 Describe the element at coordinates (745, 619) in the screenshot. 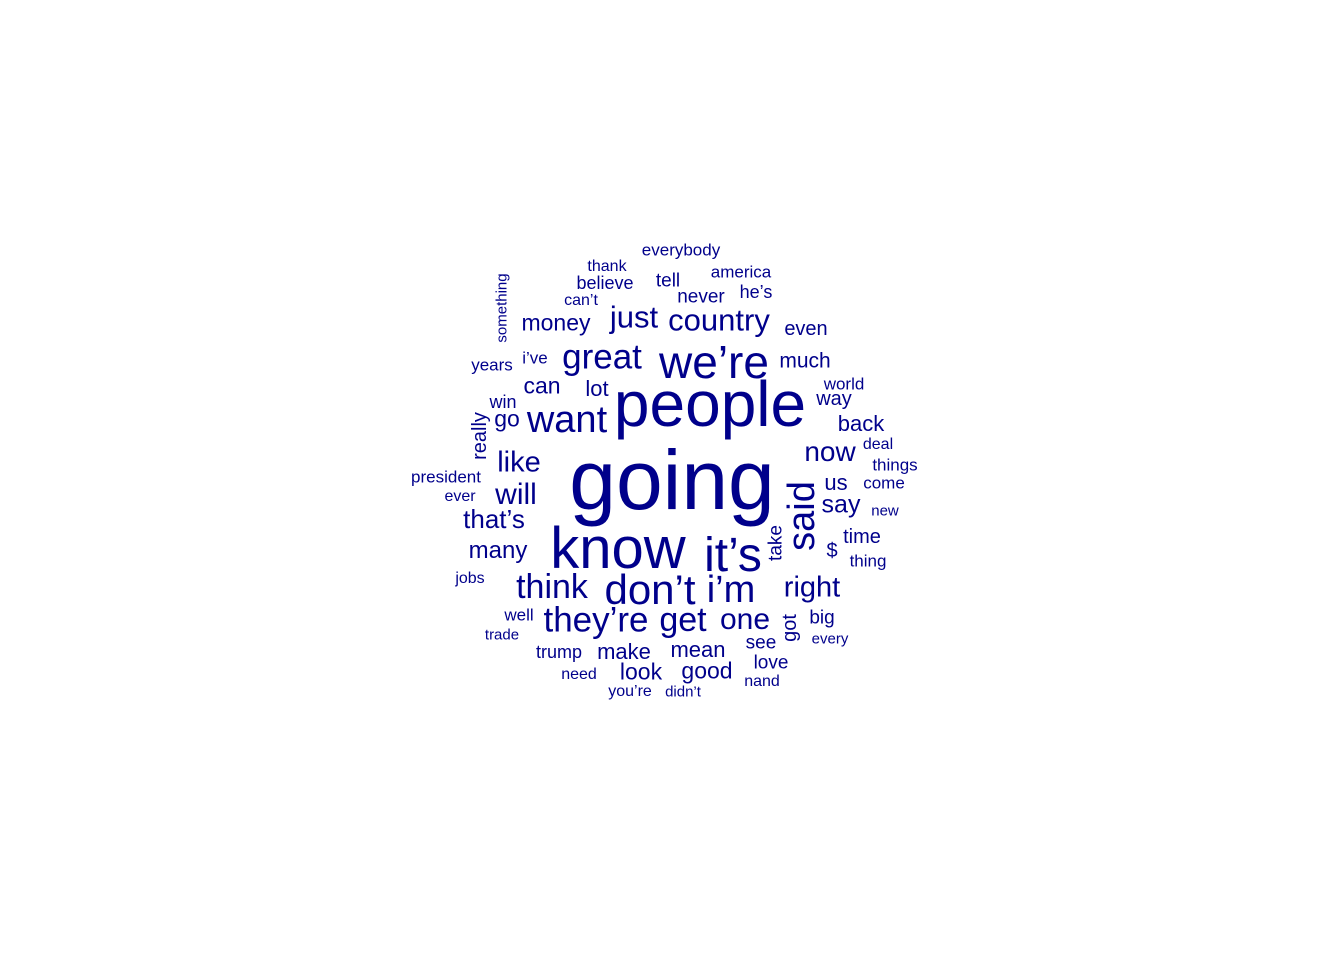

I see `word-one: one` at that location.